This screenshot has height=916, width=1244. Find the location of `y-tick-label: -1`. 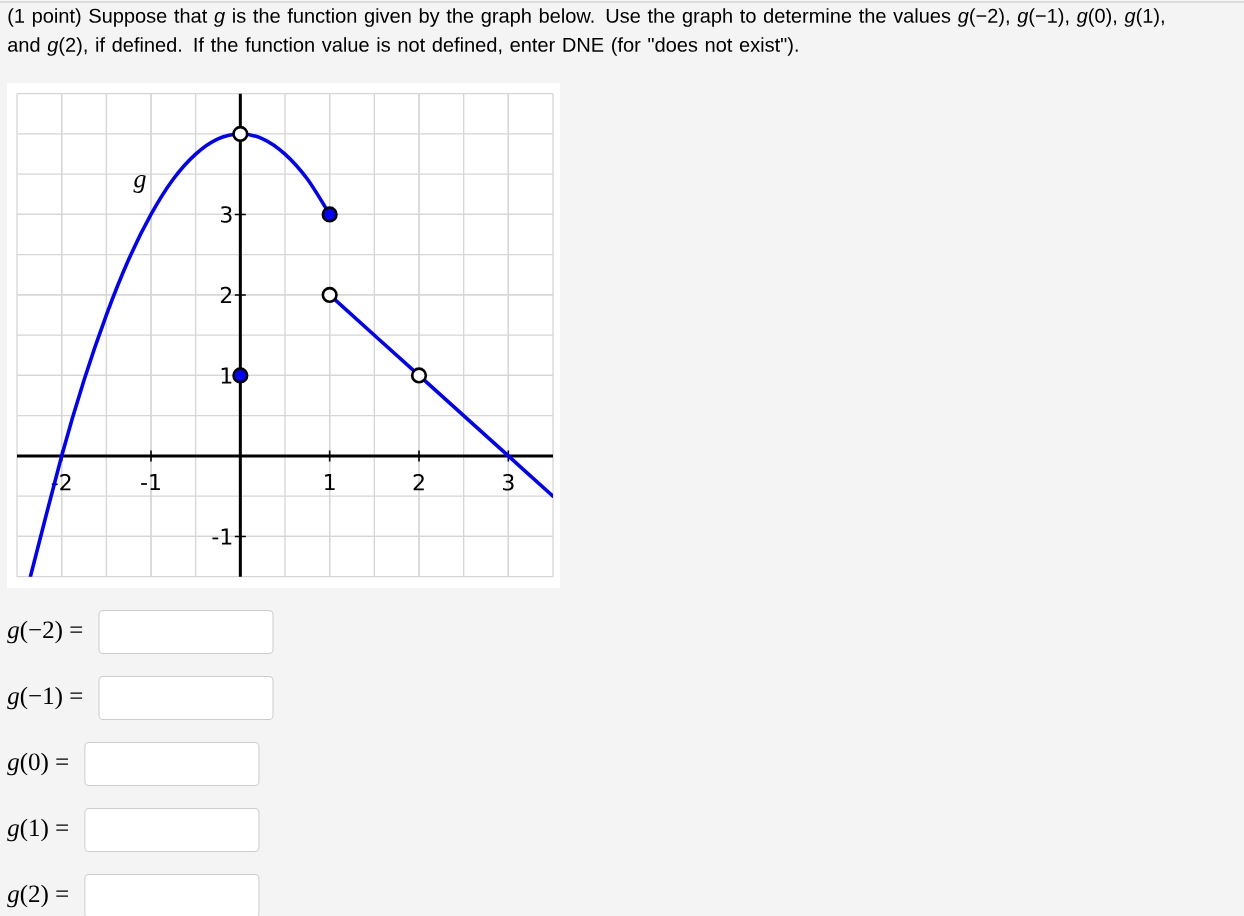

y-tick-label: -1 is located at coordinates (222, 536).